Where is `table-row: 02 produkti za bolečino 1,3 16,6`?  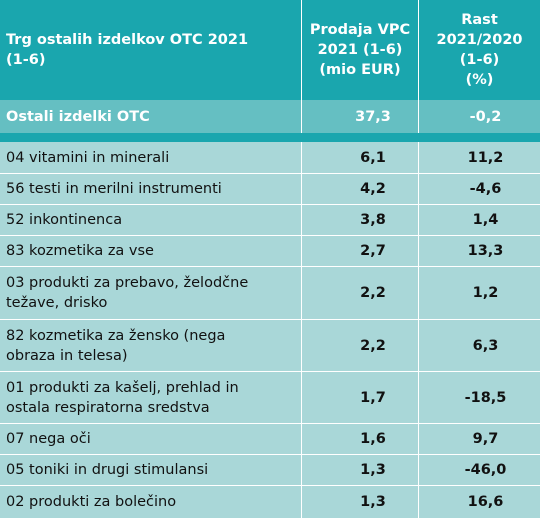 table-row: 02 produkti za bolečino 1,3 16,6 is located at coordinates (270, 502).